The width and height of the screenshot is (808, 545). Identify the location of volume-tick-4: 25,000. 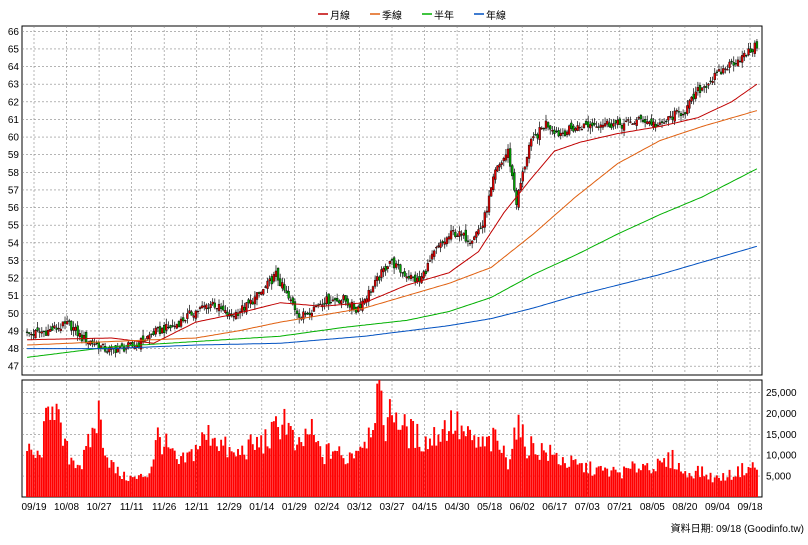
(781, 393).